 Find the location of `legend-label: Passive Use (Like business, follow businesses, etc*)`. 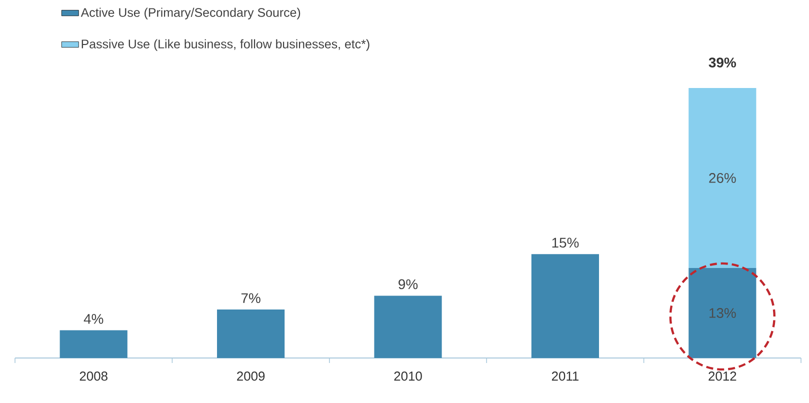

legend-label: Passive Use (Like business, follow businesses, etc*) is located at coordinates (226, 45).